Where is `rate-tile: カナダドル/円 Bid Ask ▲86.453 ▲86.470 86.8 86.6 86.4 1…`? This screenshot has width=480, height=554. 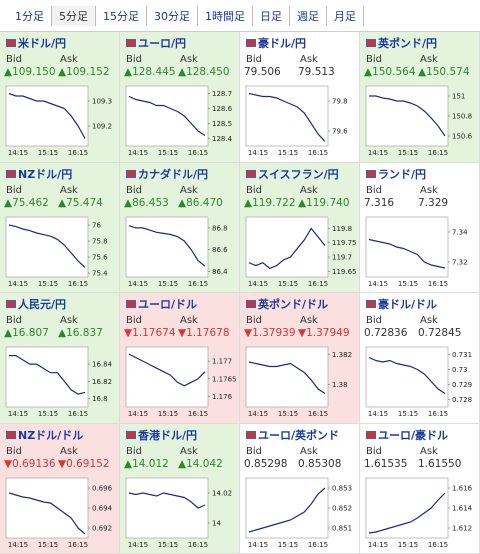
rate-tile: カナダドル/円 Bid Ask ▲86.453 ▲86.470 86.8 86.6 86.4 1… is located at coordinates (180, 227).